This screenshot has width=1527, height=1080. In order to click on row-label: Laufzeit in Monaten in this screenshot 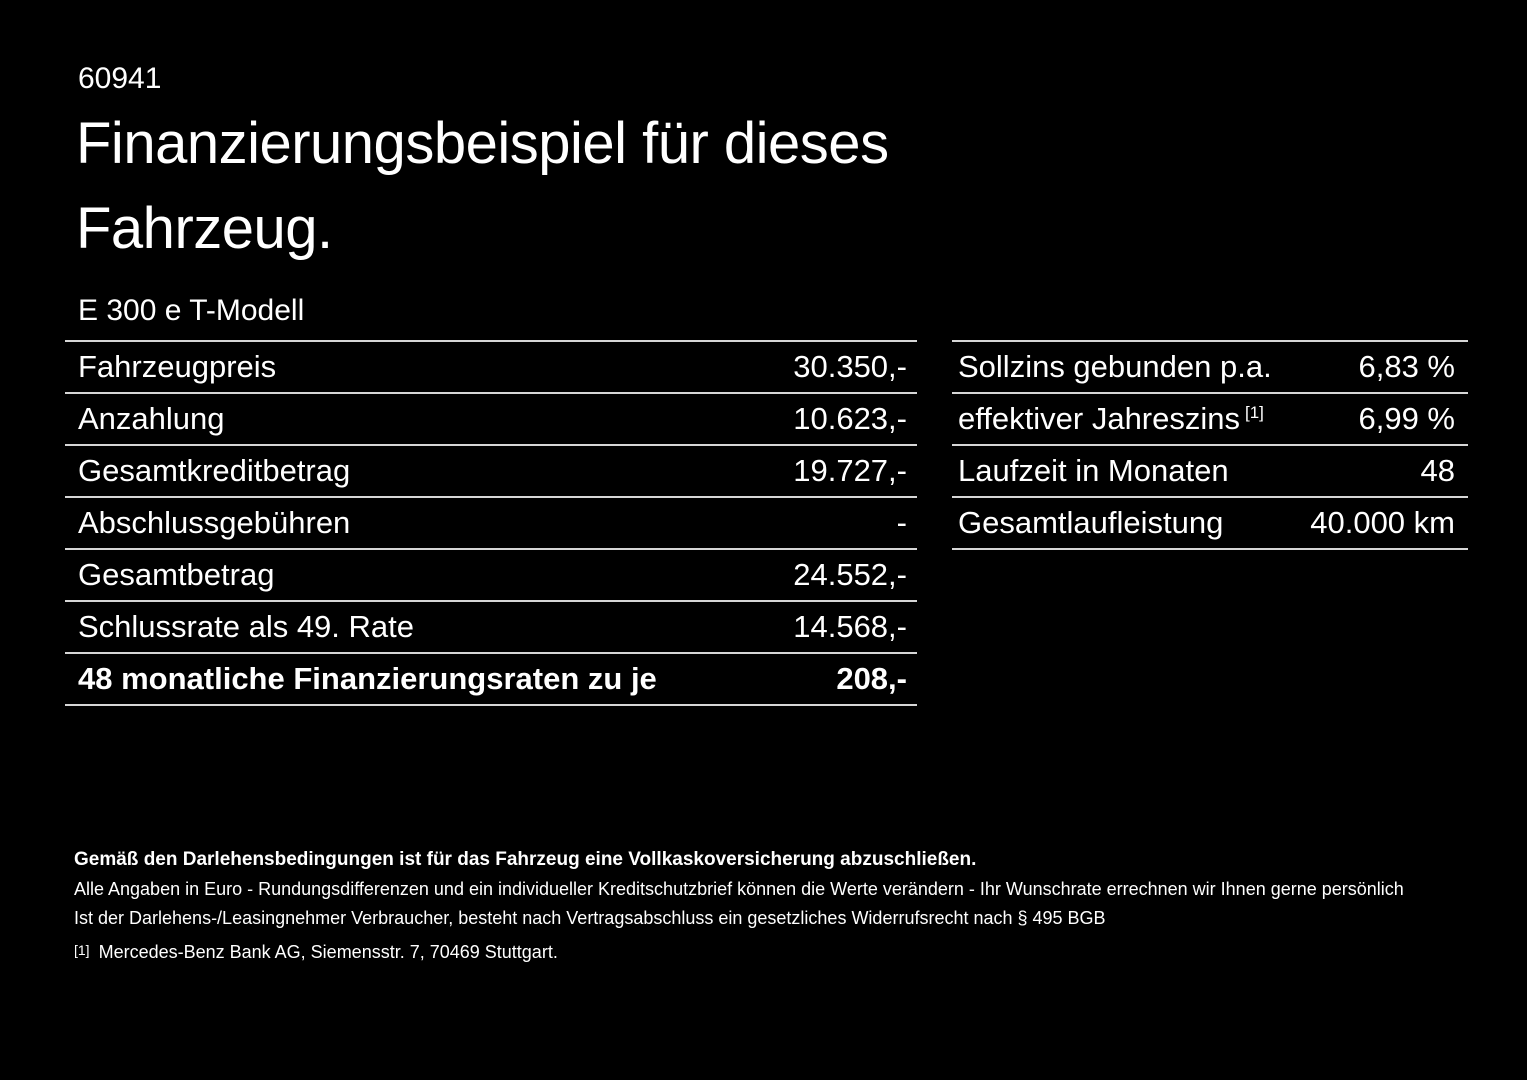, I will do `click(1093, 470)`.